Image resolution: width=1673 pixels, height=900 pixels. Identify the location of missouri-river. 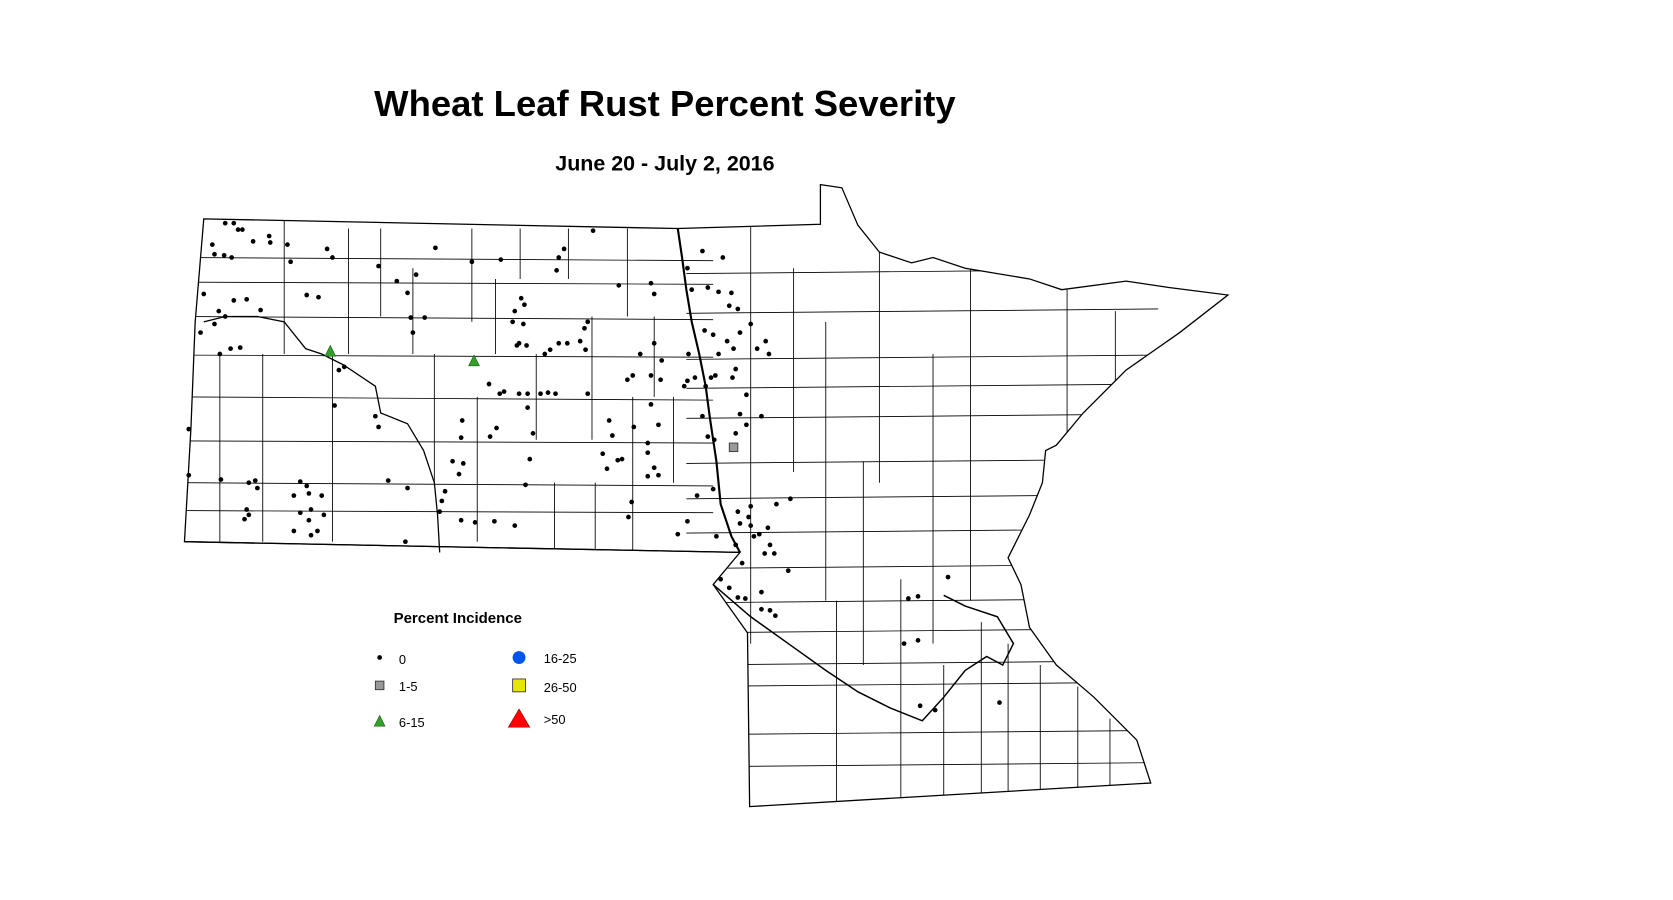
(322, 434).